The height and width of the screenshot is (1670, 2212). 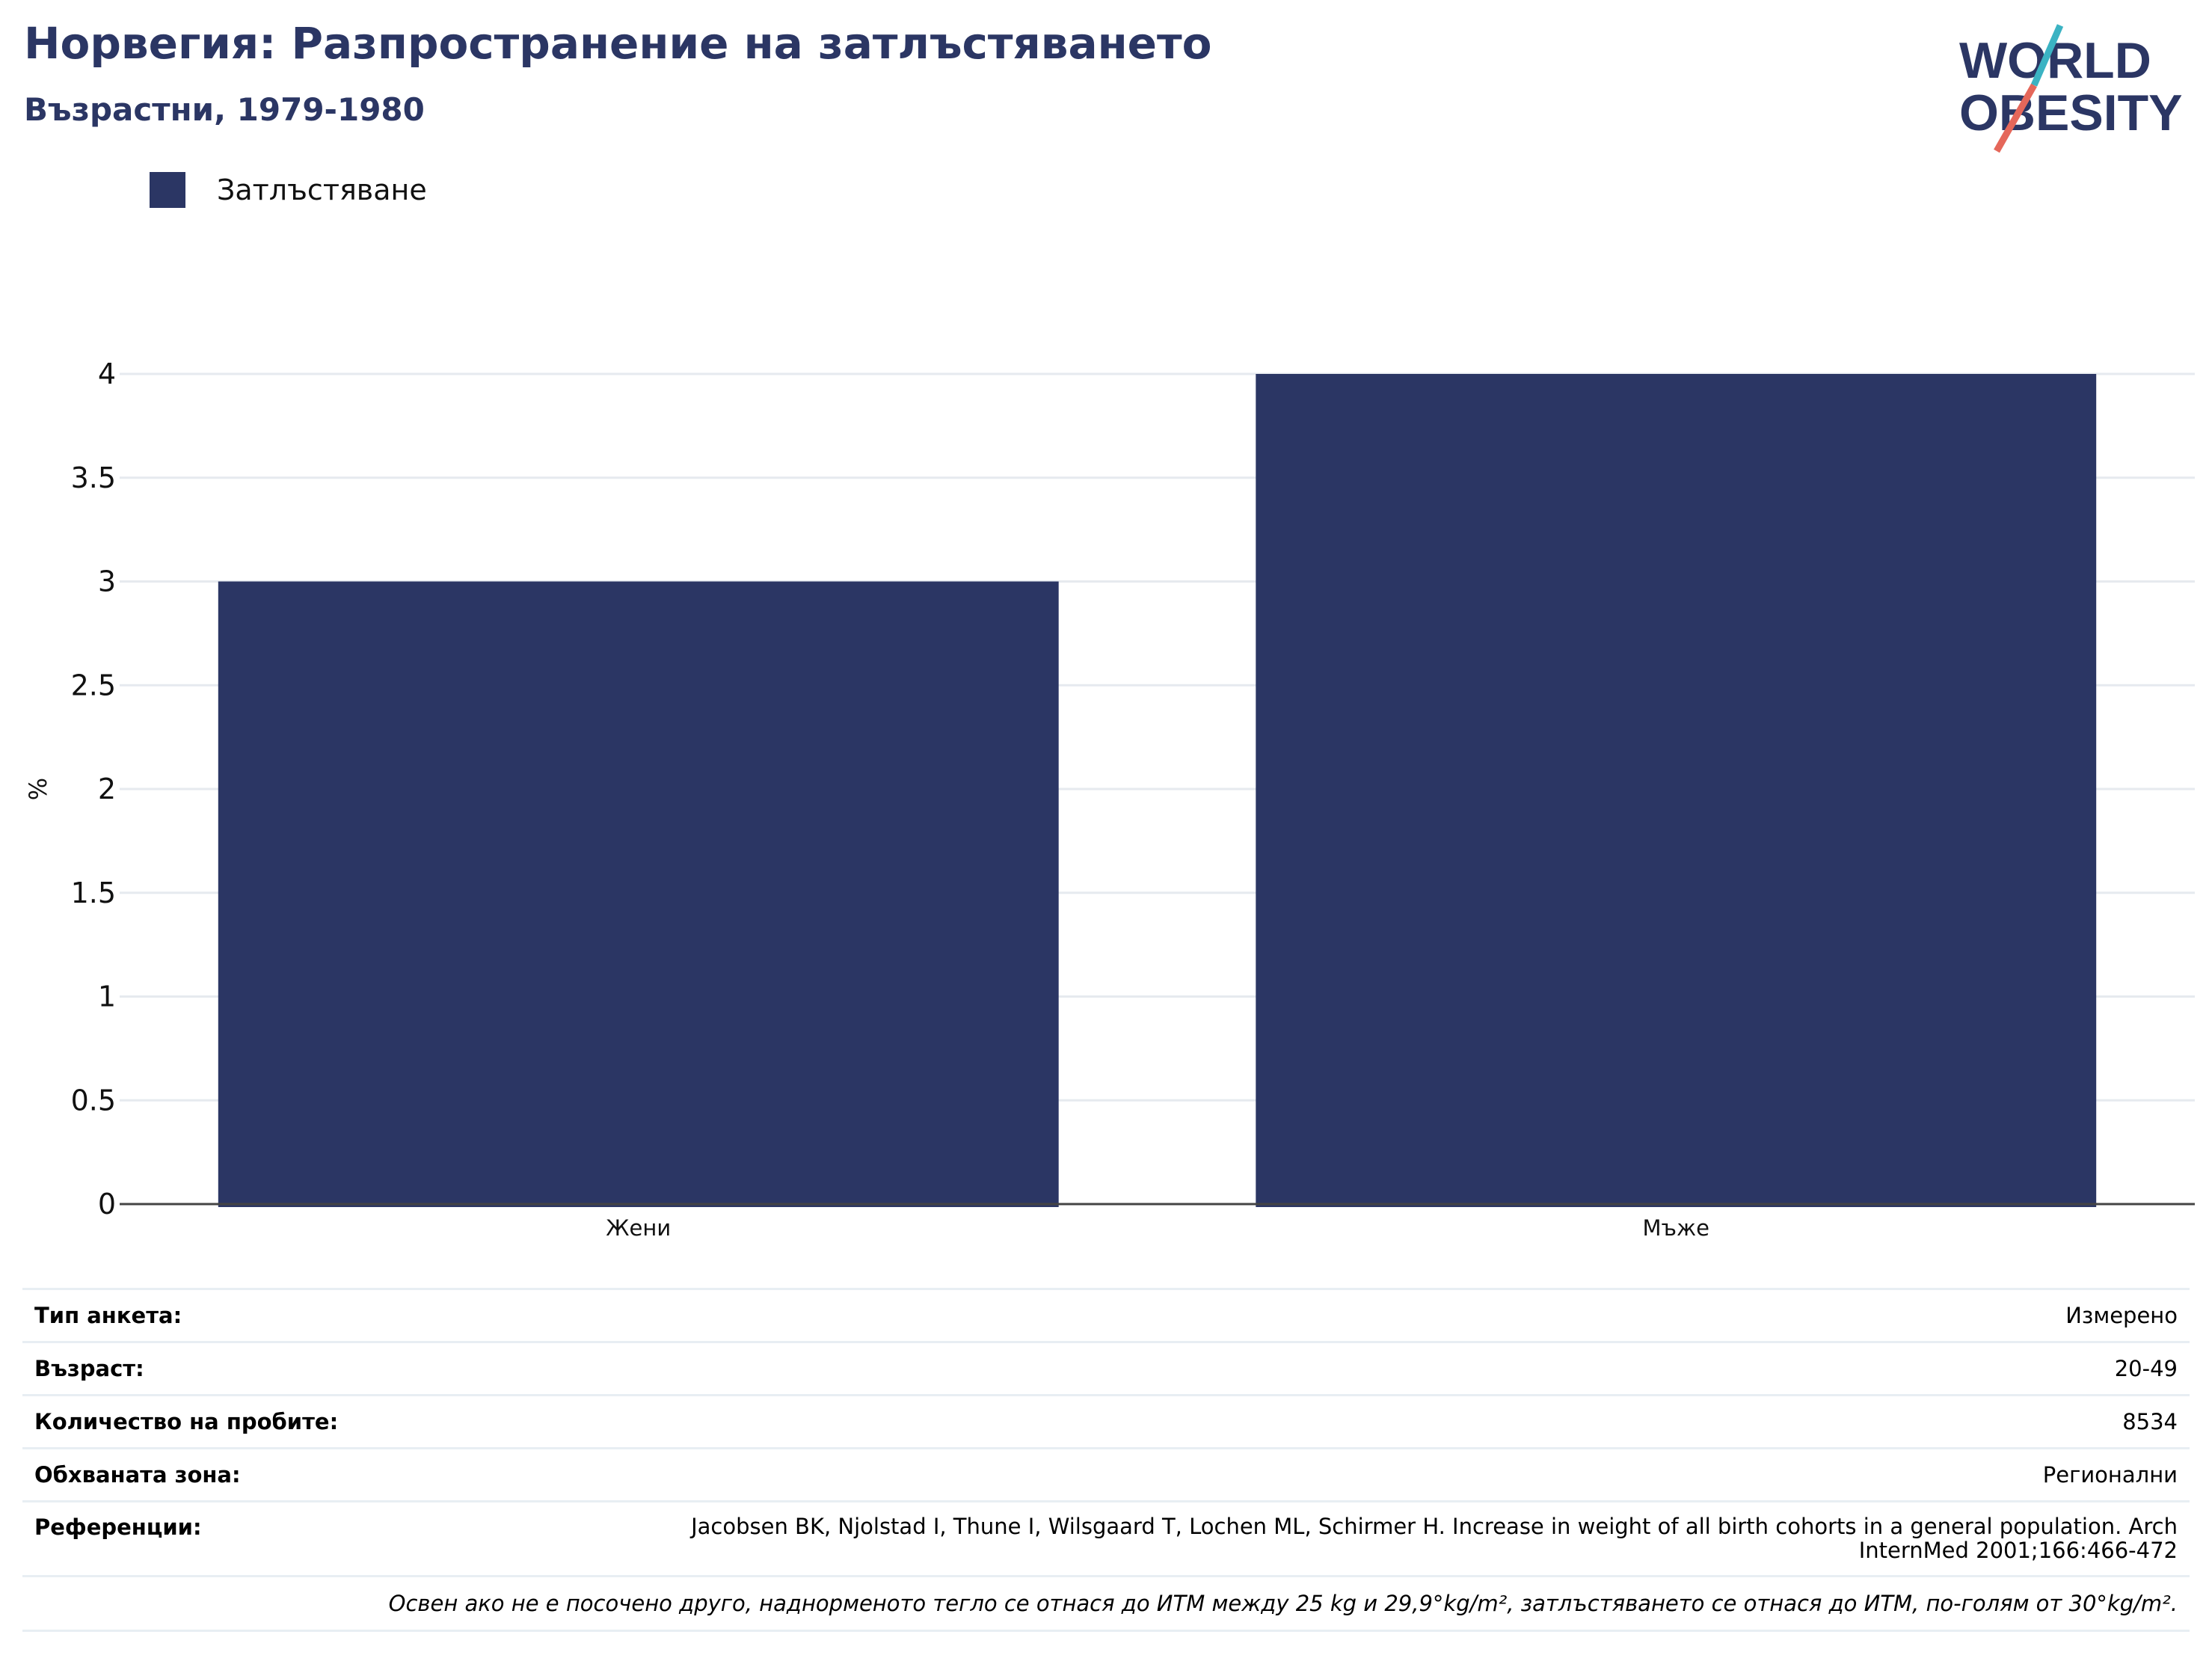 What do you see at coordinates (107, 996) in the screenshot?
I see `y-tick-label: 1` at bounding box center [107, 996].